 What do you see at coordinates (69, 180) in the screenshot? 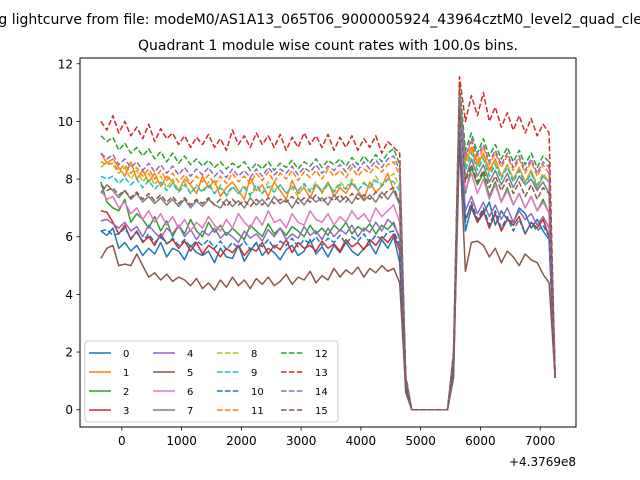
I see `y-tick-label: 8` at bounding box center [69, 180].